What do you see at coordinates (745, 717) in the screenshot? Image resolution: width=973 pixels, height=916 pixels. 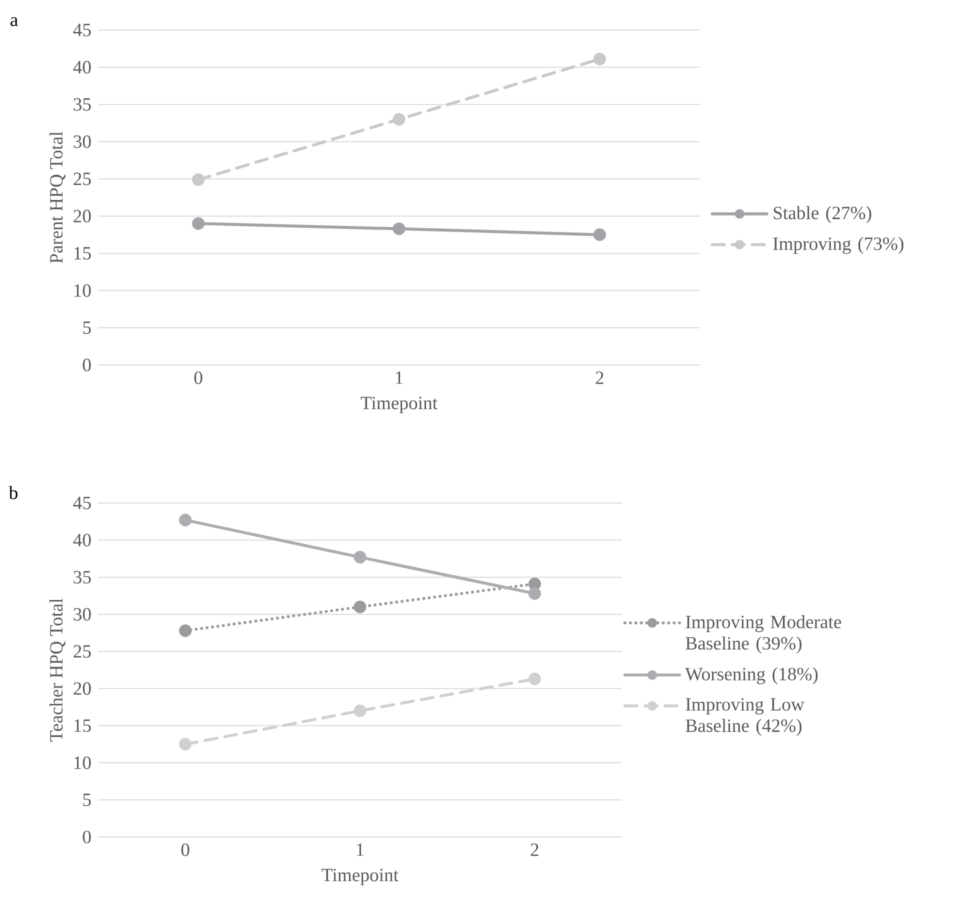 I see `legend-label: Improving Low Baseline (42%)` at bounding box center [745, 717].